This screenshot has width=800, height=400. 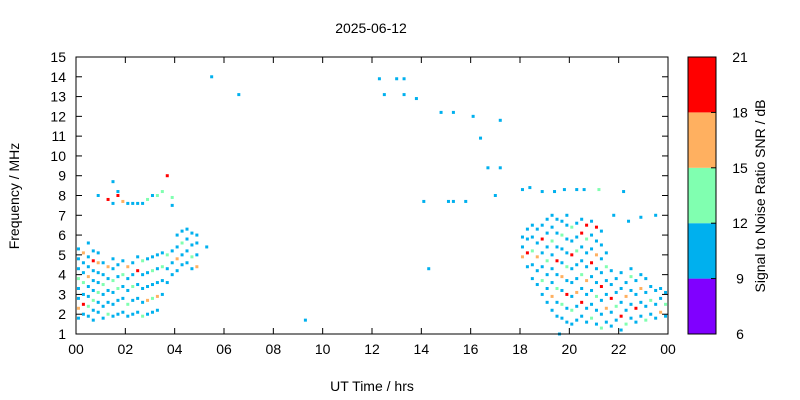 I want to click on colorbar-tick-label: 9, so click(x=740, y=279).